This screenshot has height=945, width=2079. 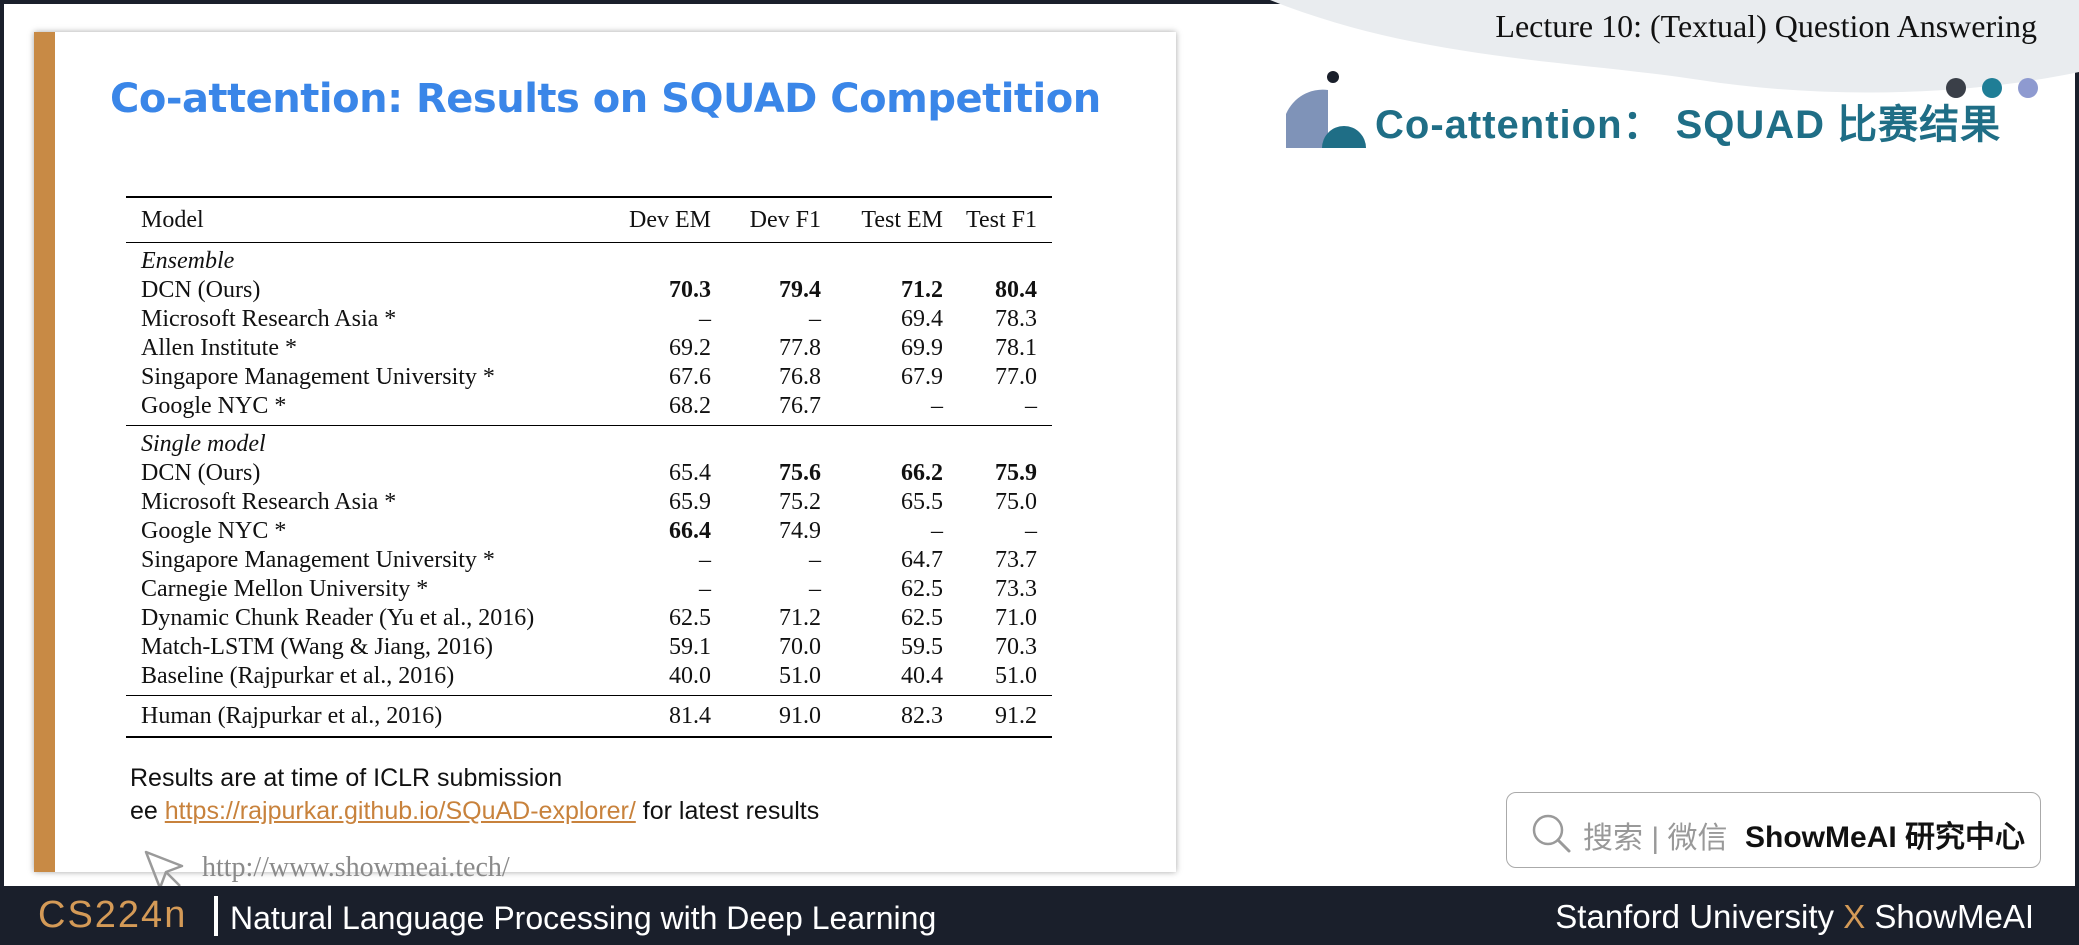 I want to click on model-cell: Human (Rajpurkar et al., 2016), so click(x=375, y=716).